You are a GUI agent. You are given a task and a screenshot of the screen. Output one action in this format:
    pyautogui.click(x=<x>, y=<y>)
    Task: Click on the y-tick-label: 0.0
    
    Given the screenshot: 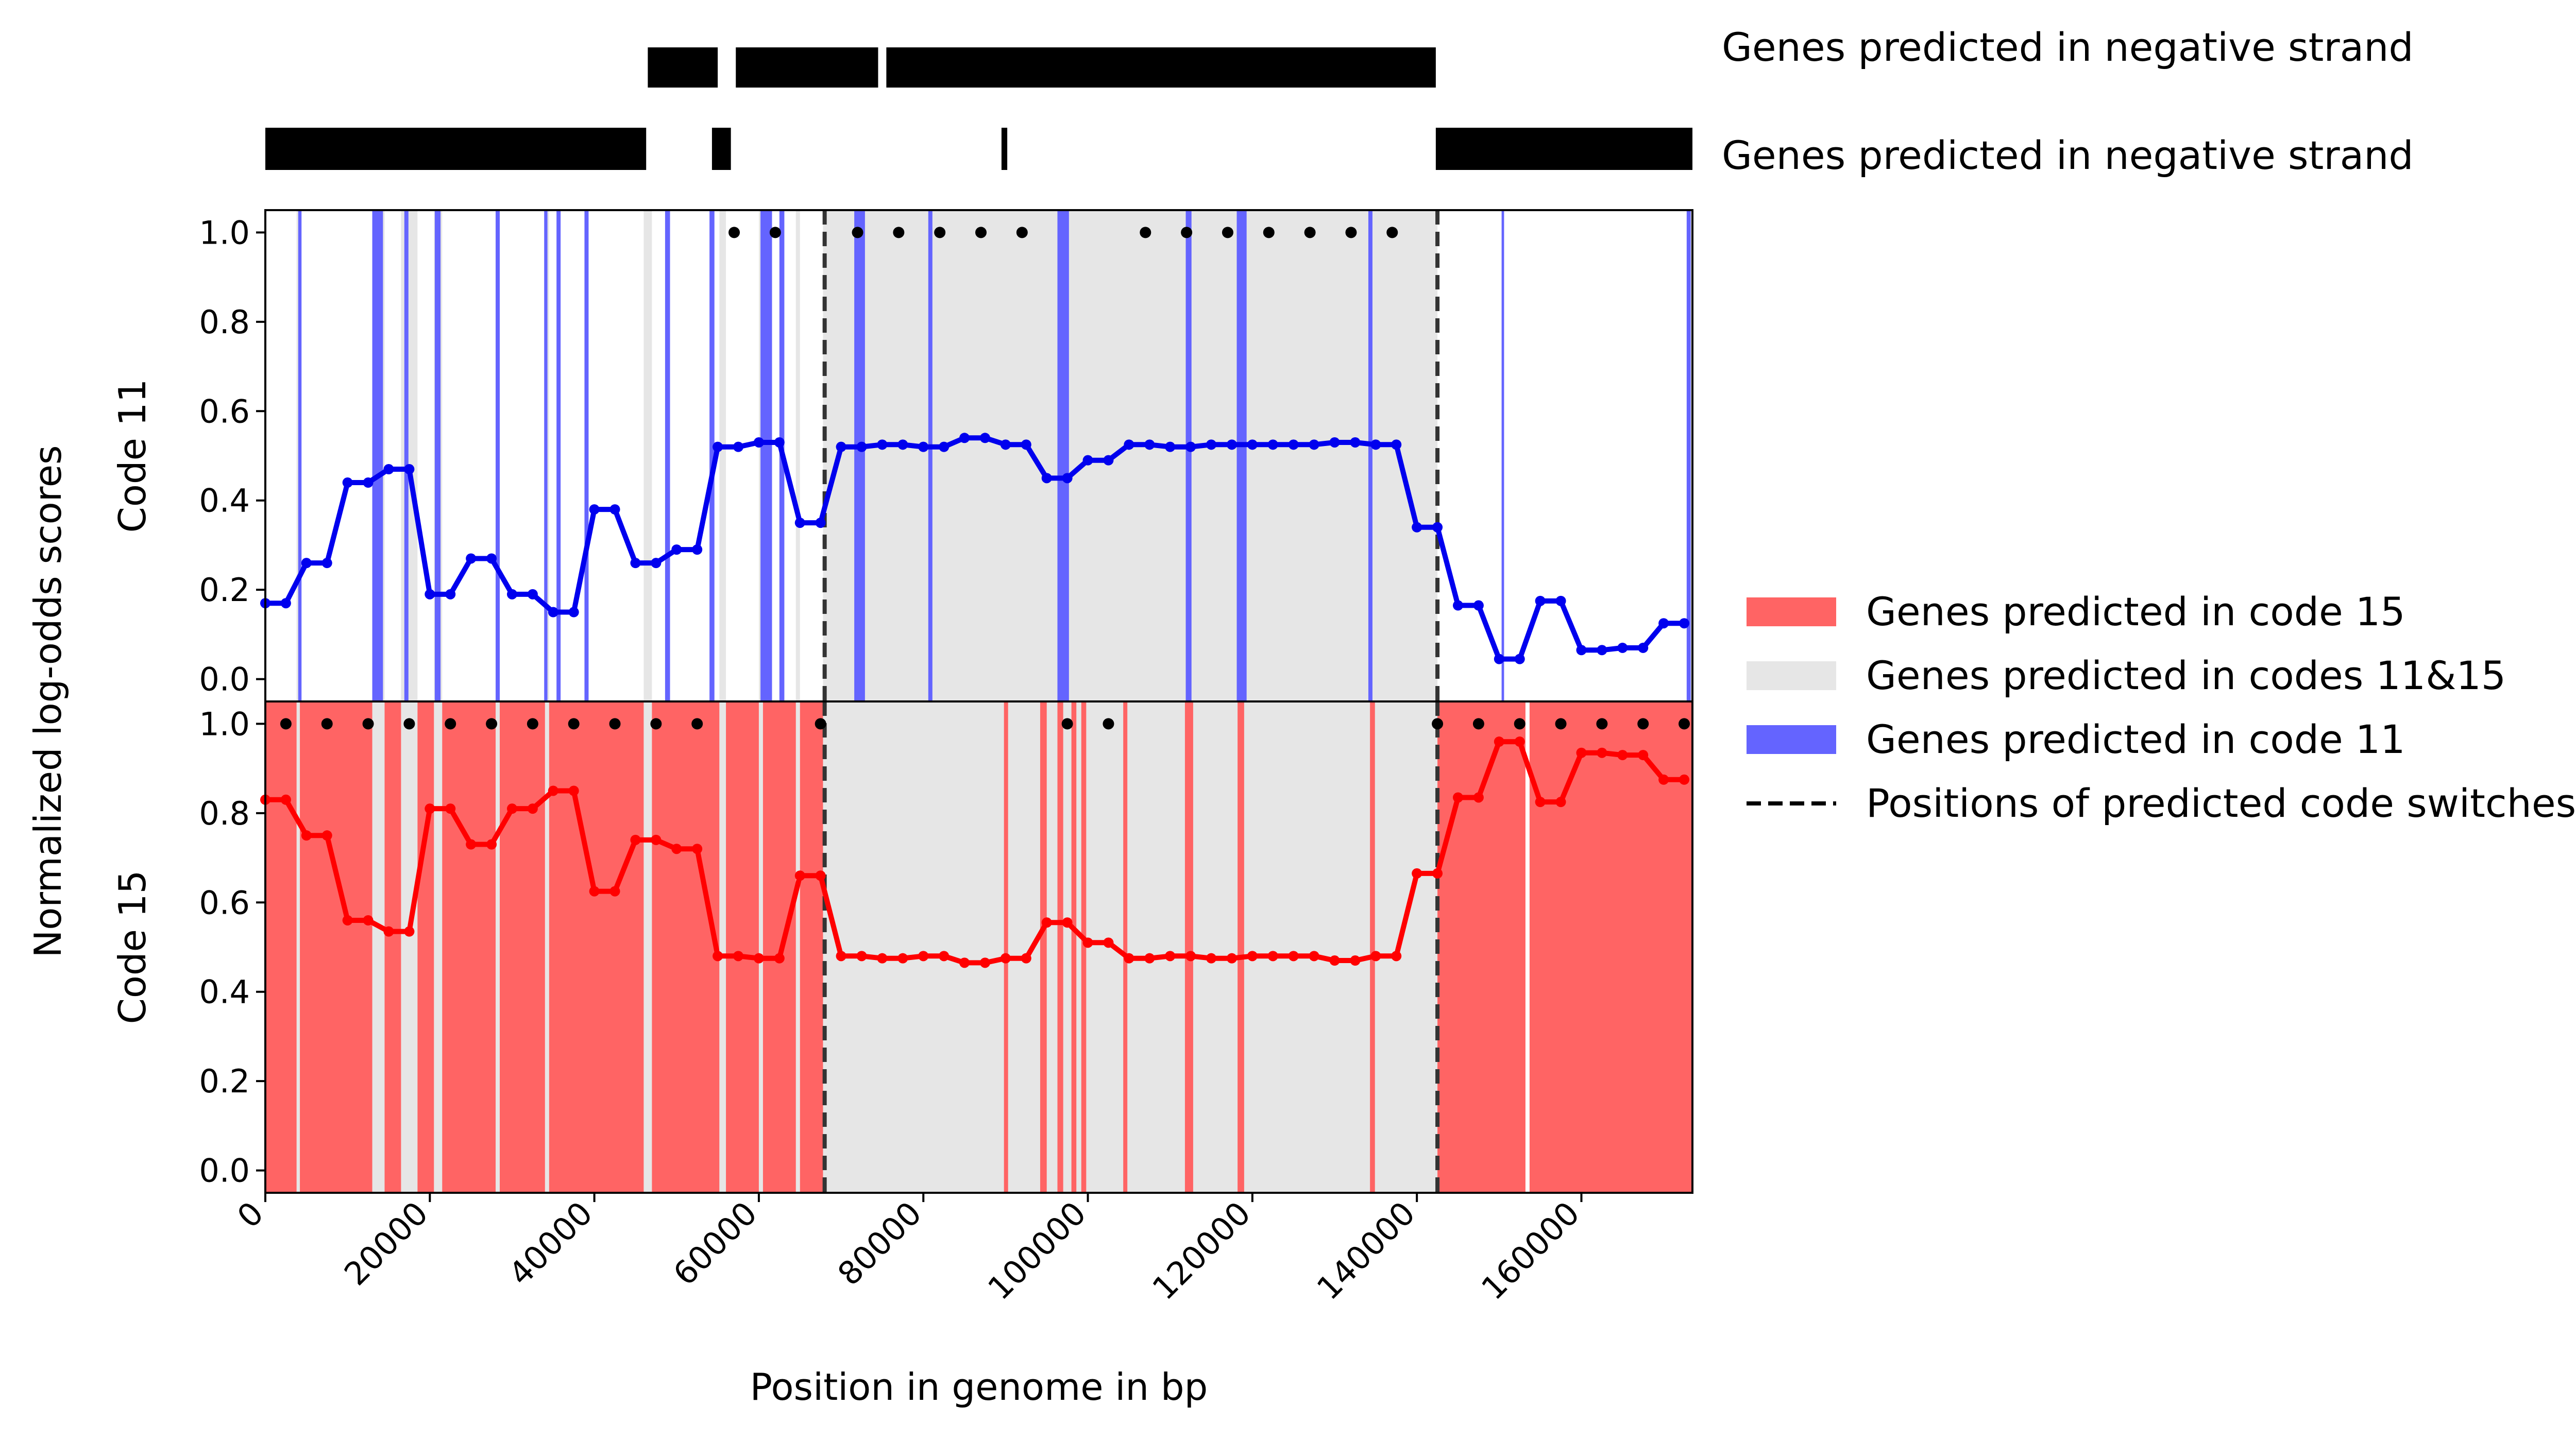 What is the action you would take?
    pyautogui.click(x=225, y=679)
    